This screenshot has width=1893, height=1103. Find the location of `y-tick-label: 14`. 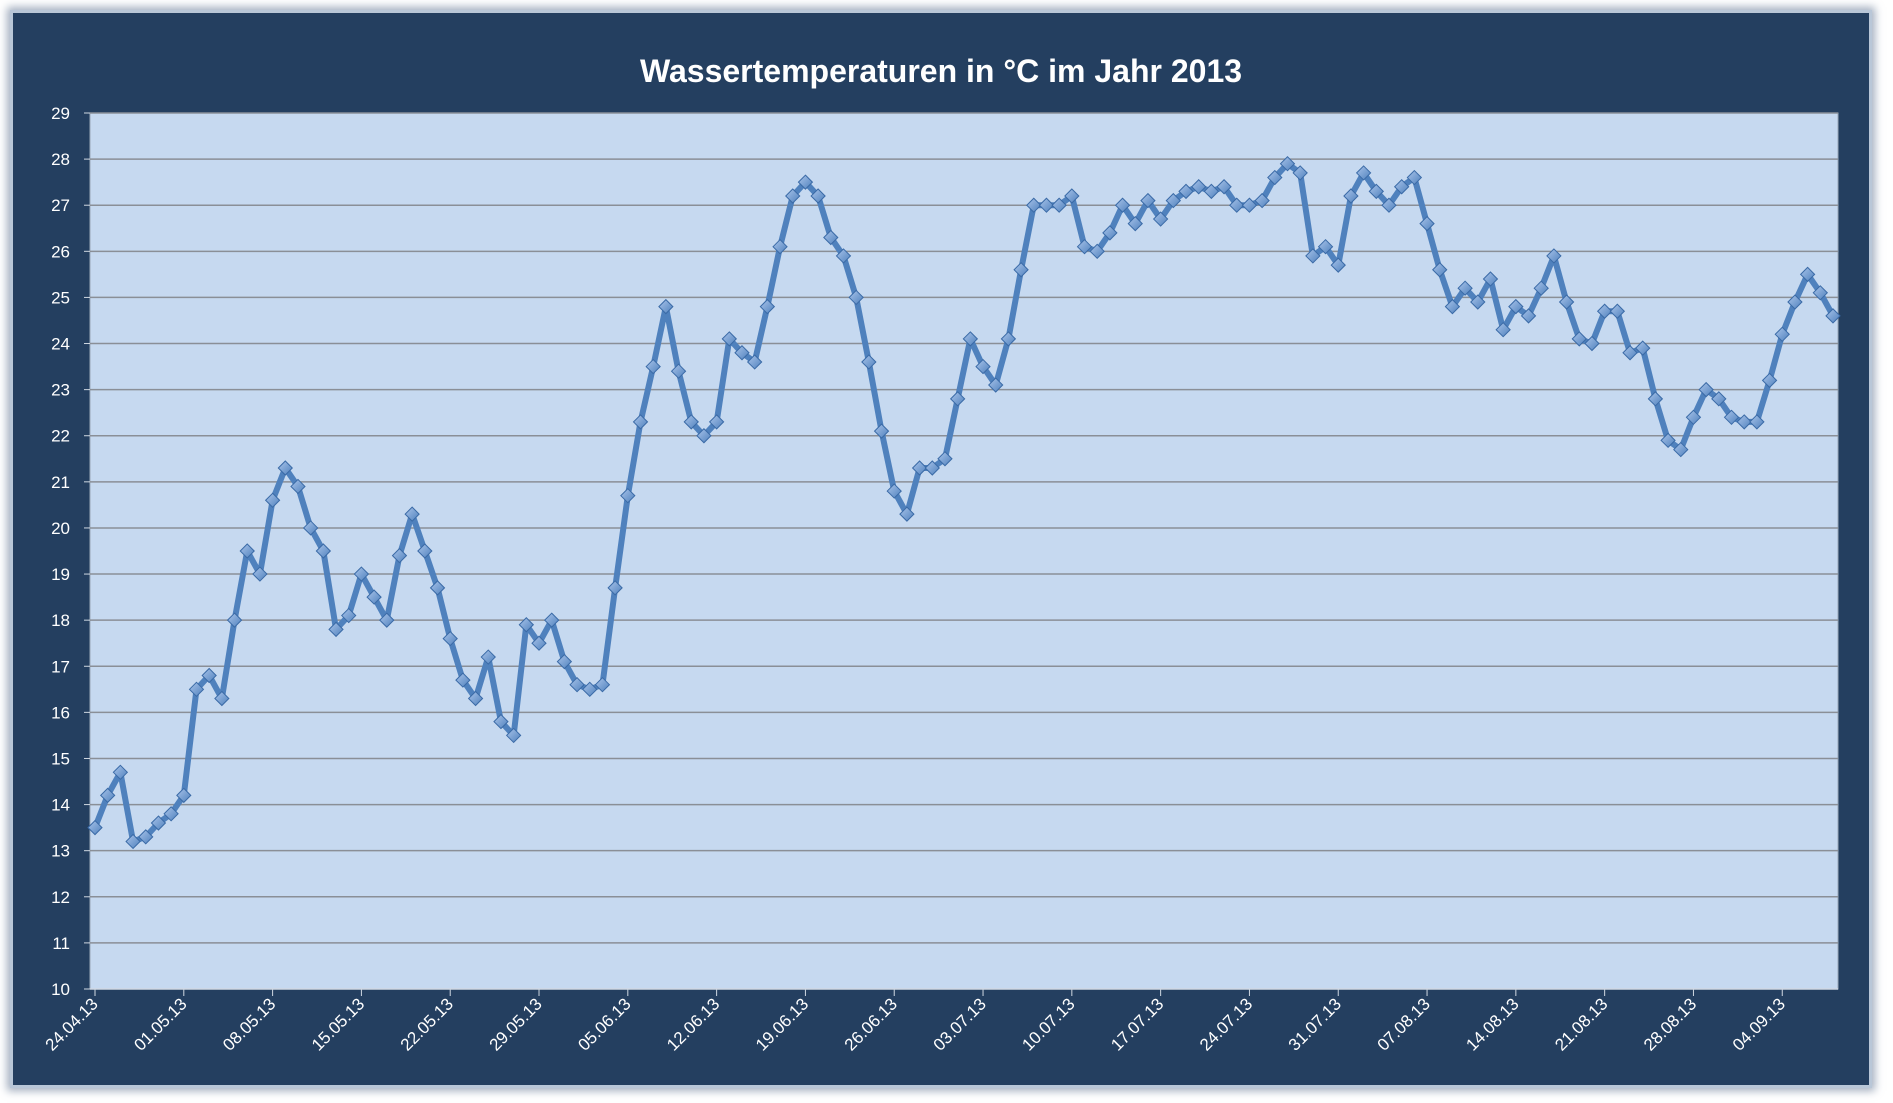

y-tick-label: 14 is located at coordinates (60, 805).